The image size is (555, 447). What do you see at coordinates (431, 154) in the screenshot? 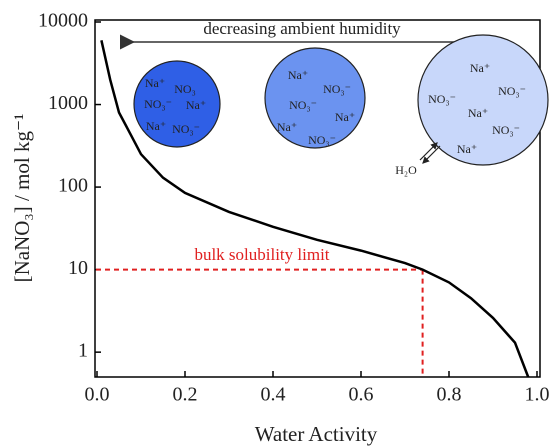
I see `water-arrow` at bounding box center [431, 154].